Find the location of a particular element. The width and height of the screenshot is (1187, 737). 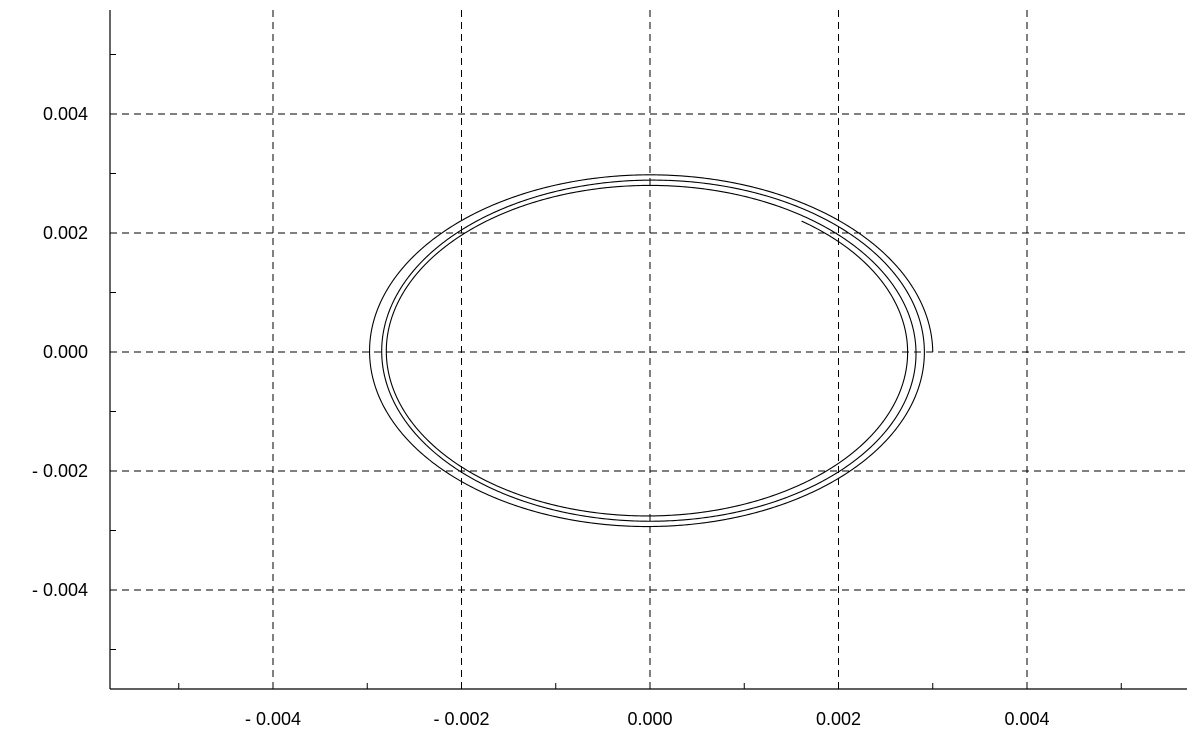

y-tick-label: 0.000 is located at coordinates (65, 352).